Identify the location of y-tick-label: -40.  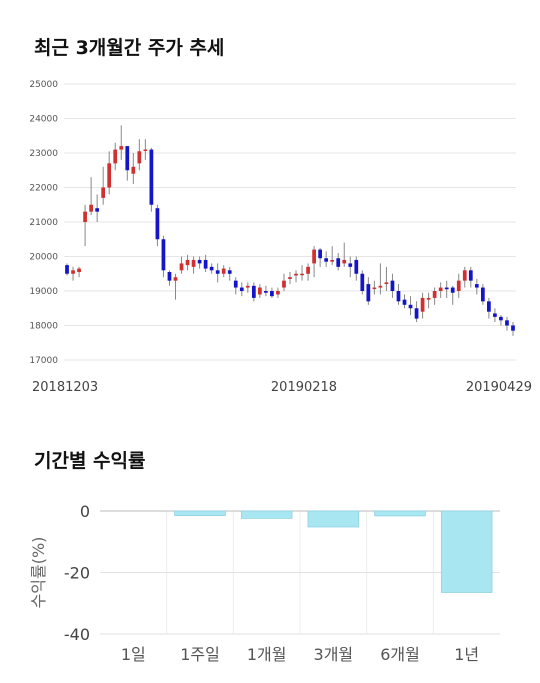
(77, 634).